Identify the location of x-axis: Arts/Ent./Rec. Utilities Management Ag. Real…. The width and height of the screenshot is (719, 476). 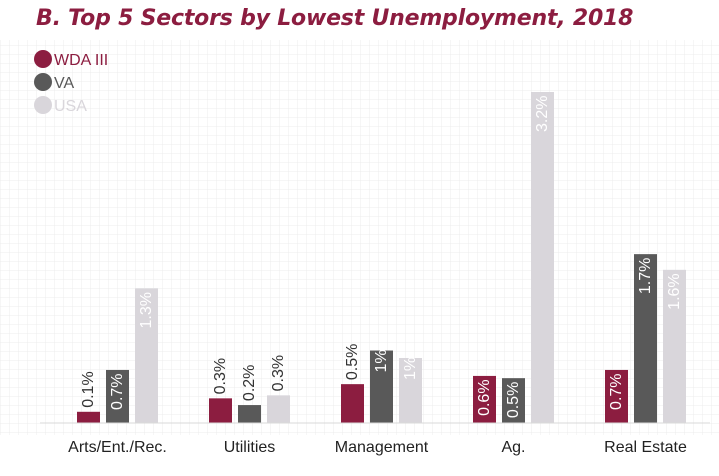
(375, 439).